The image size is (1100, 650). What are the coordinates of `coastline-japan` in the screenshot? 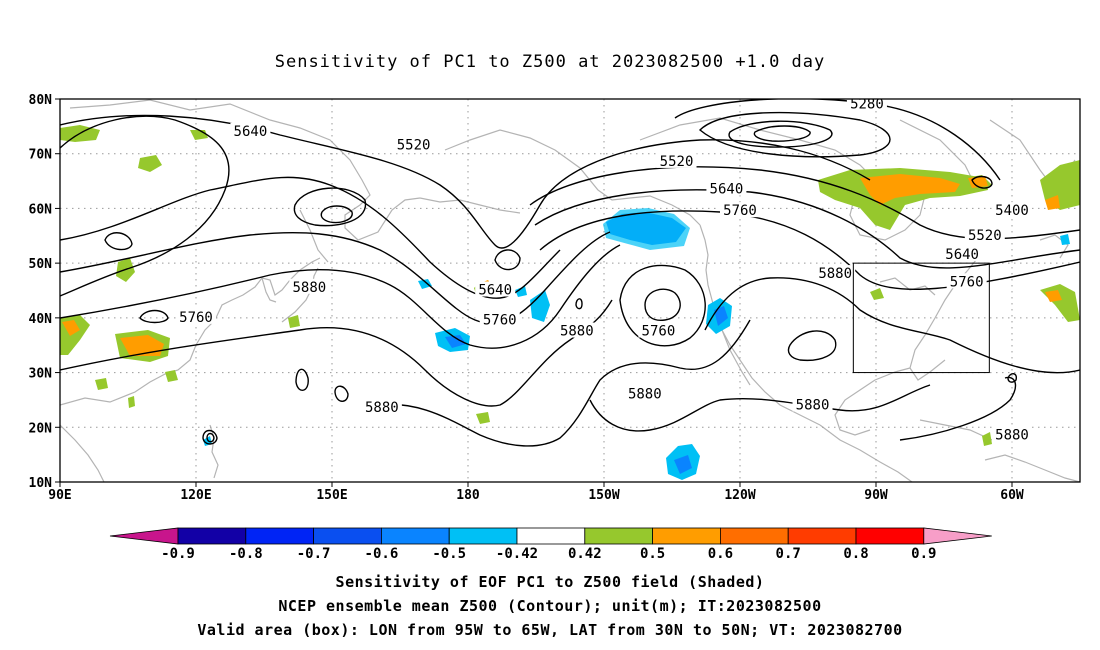 It's located at (300, 295).